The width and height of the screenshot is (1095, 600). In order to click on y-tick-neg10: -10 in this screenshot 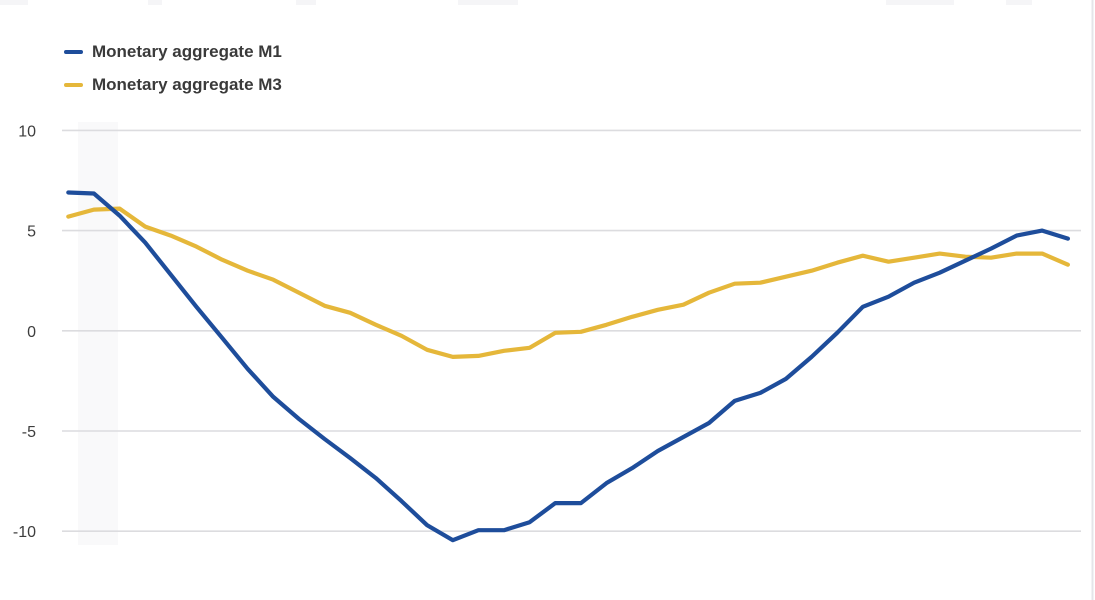, I will do `click(24, 532)`.